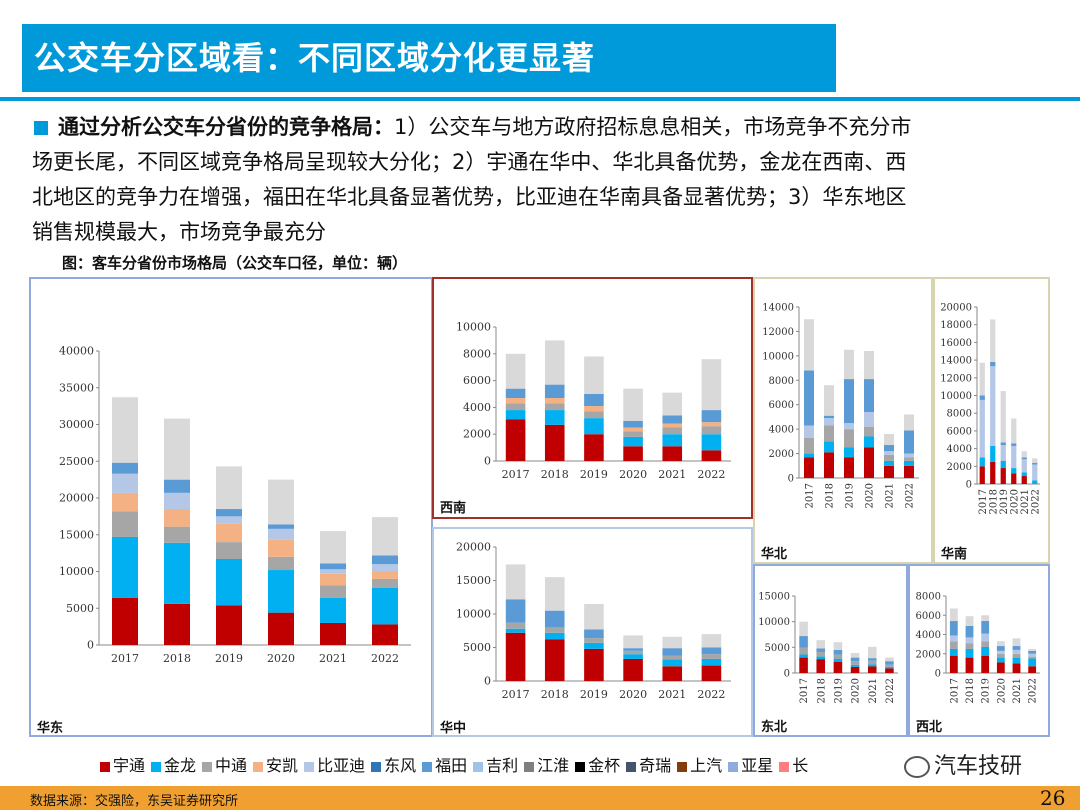 The image size is (1080, 810). What do you see at coordinates (495, 764) in the screenshot?
I see `legend-item: 吉利` at bounding box center [495, 764].